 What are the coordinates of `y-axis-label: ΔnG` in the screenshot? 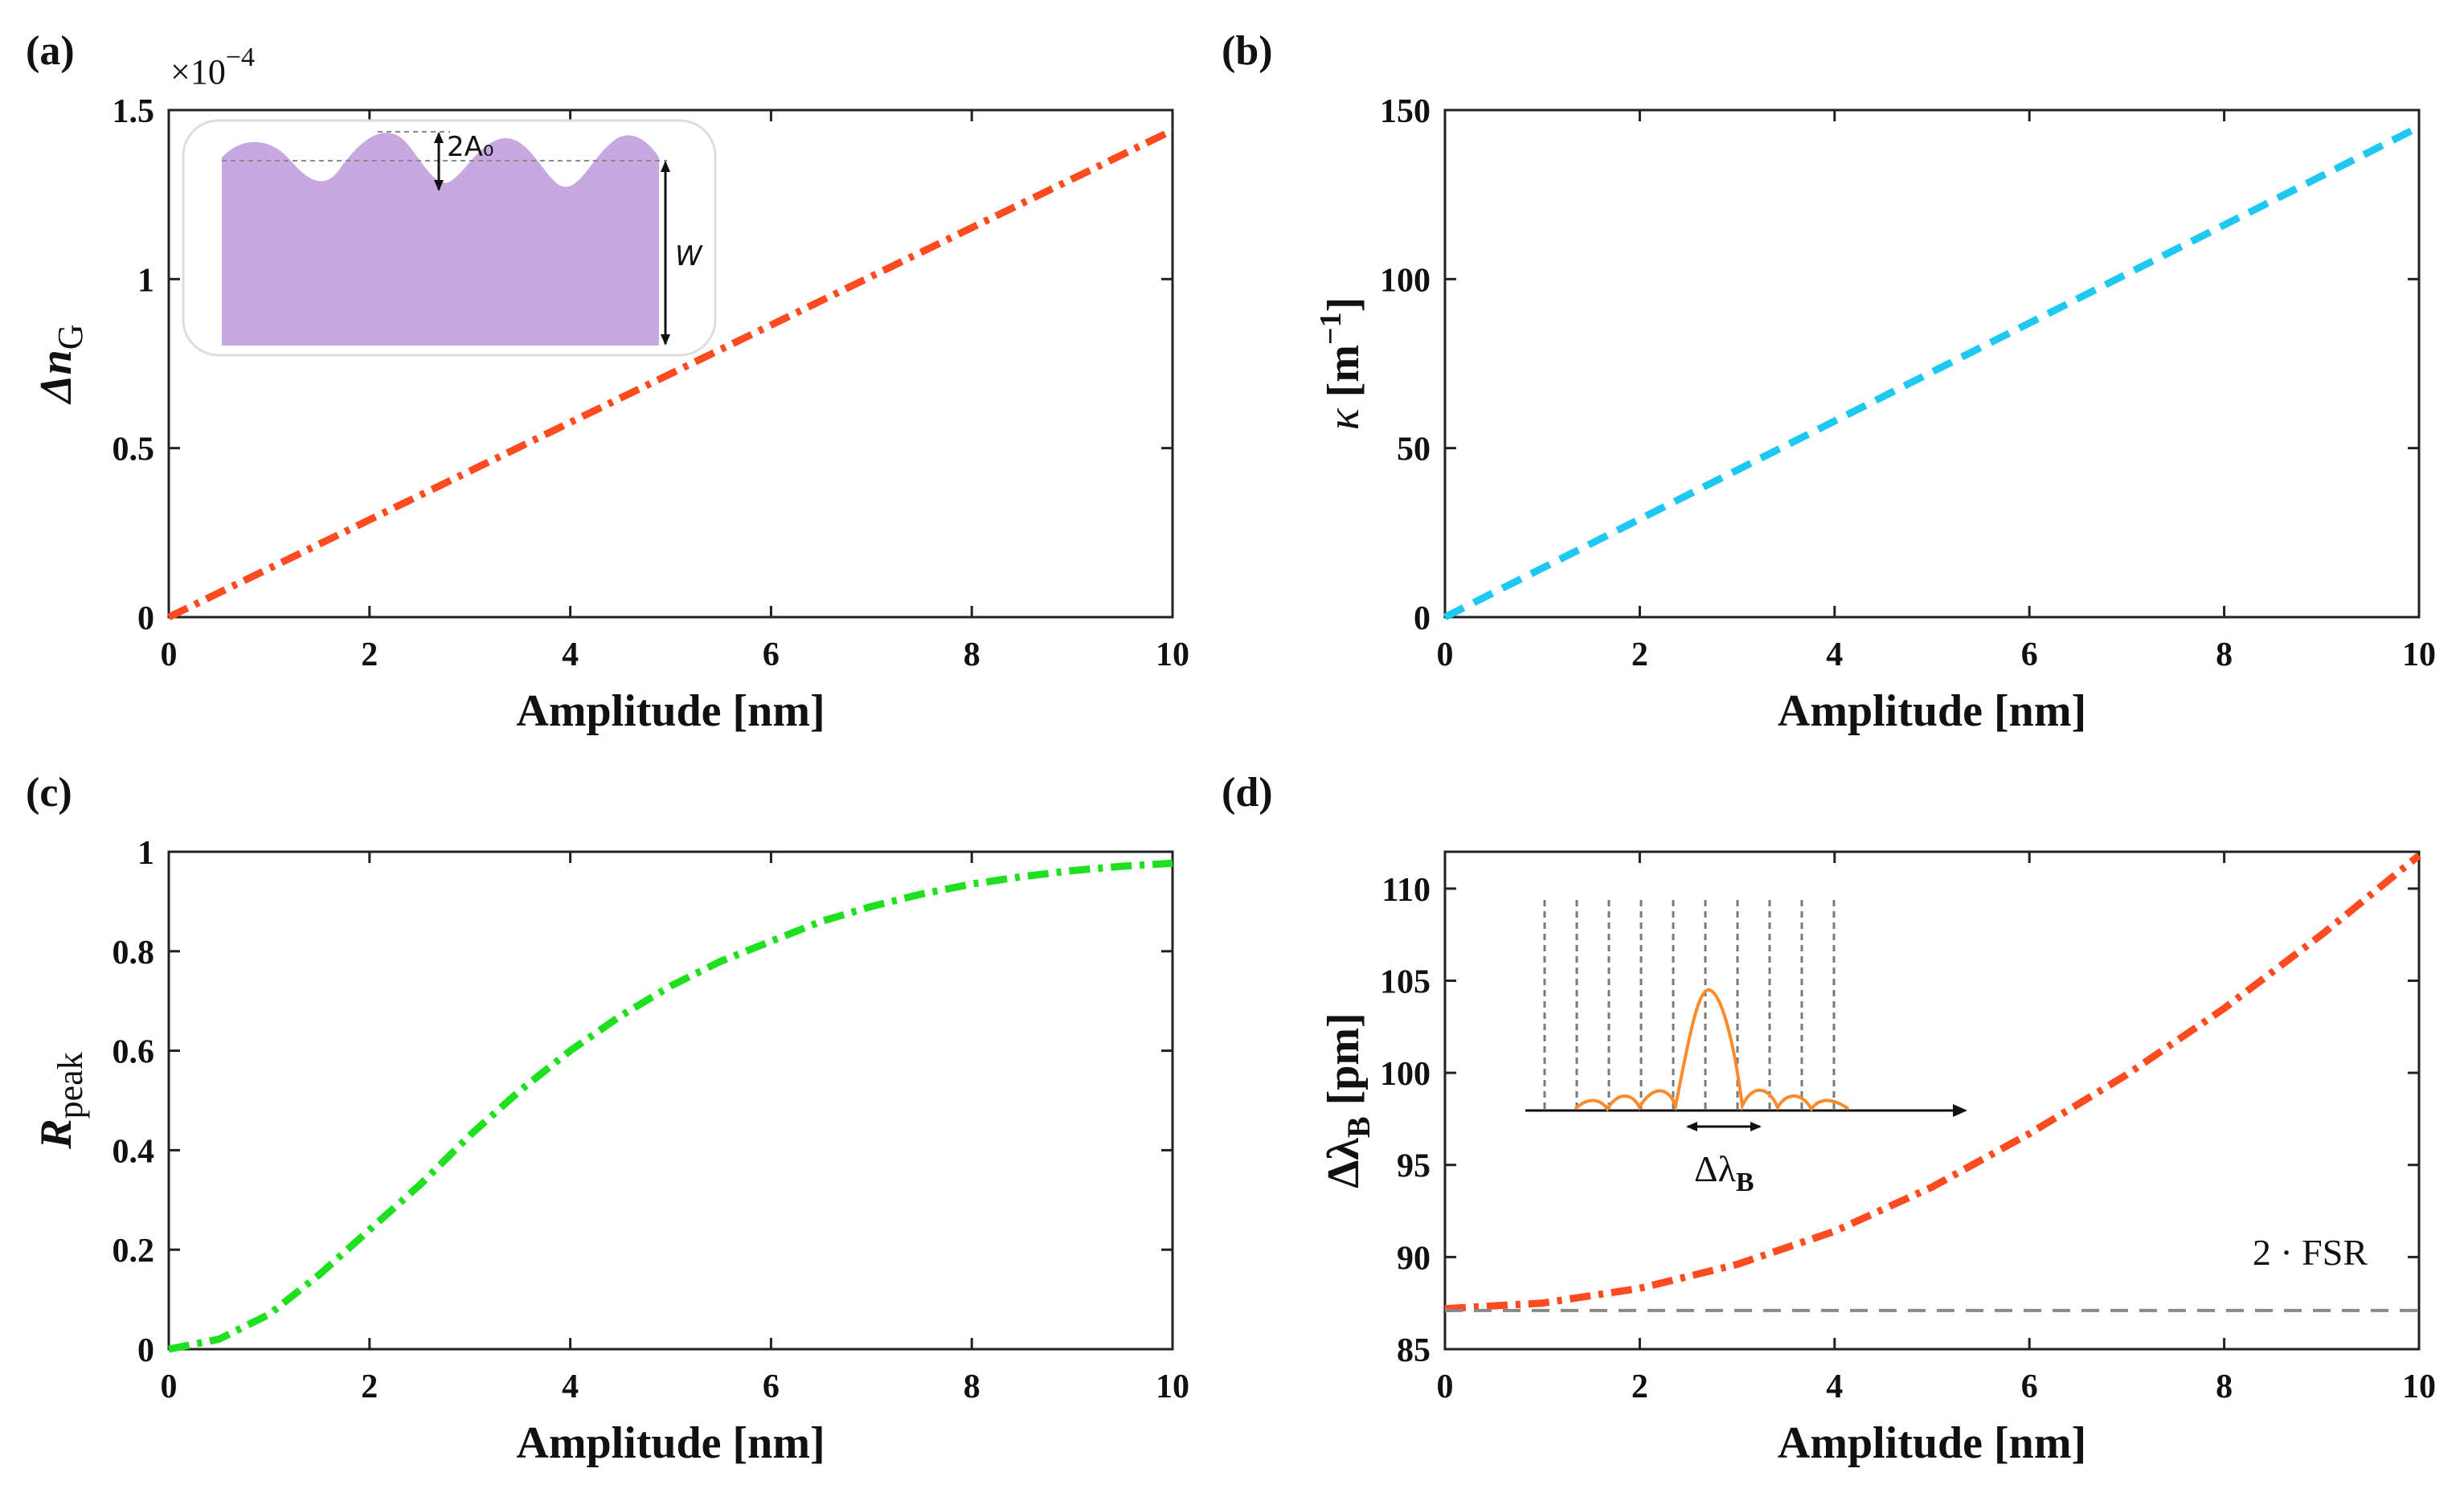 It's located at (60, 364).